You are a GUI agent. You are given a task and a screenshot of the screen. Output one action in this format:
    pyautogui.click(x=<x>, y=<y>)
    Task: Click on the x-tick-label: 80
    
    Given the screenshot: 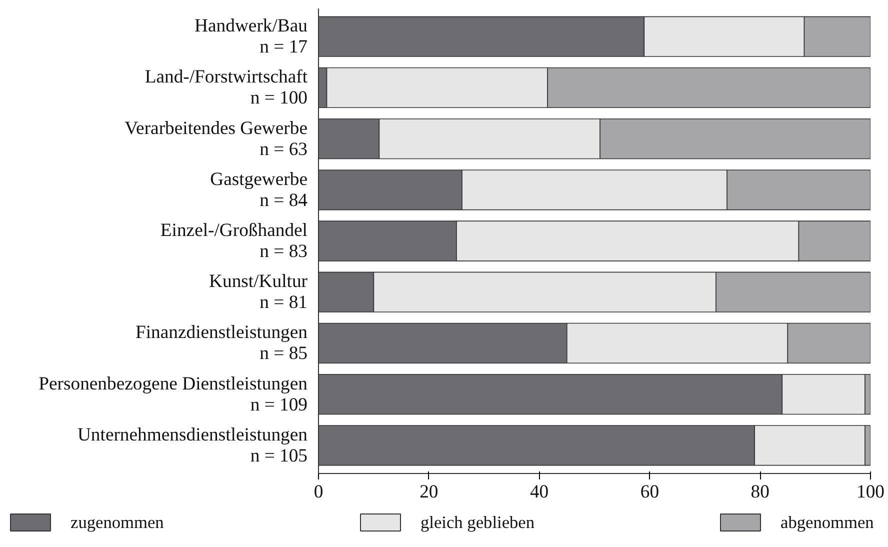 What is the action you would take?
    pyautogui.click(x=760, y=492)
    